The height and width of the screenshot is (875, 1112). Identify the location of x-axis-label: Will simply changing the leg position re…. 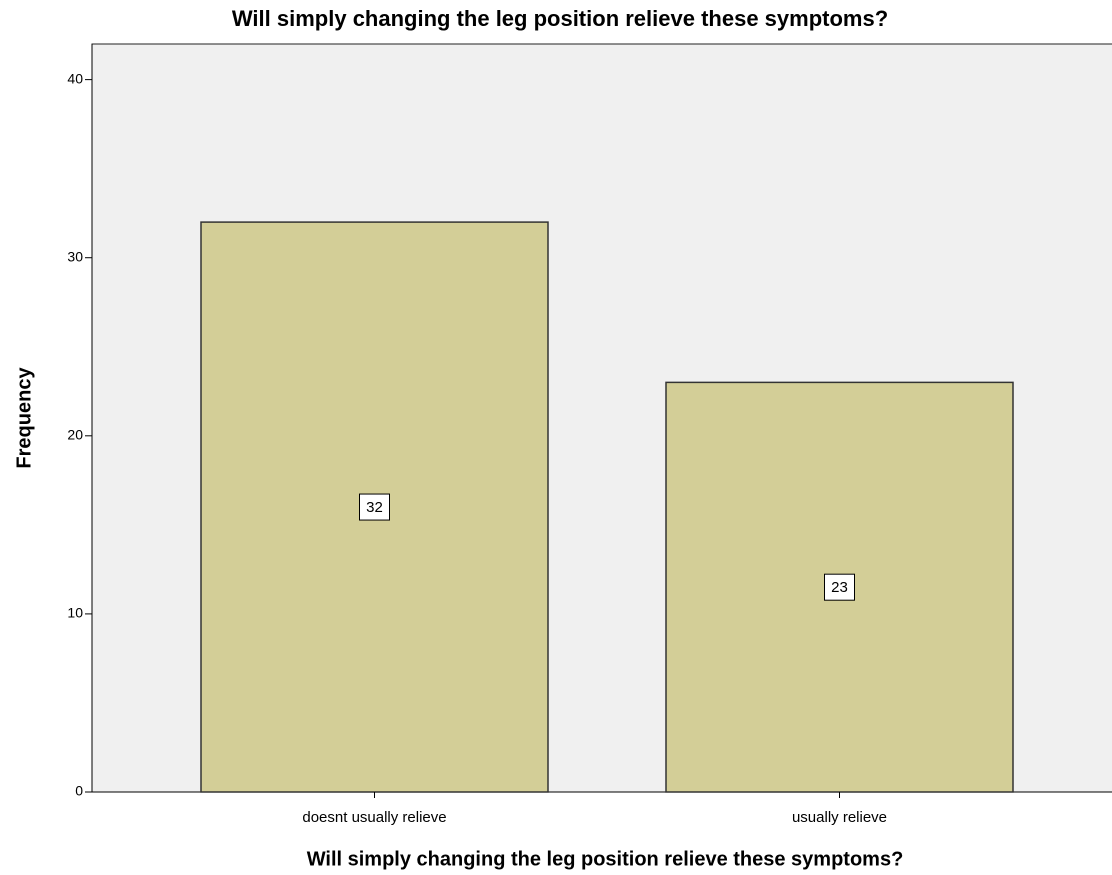
(605, 859).